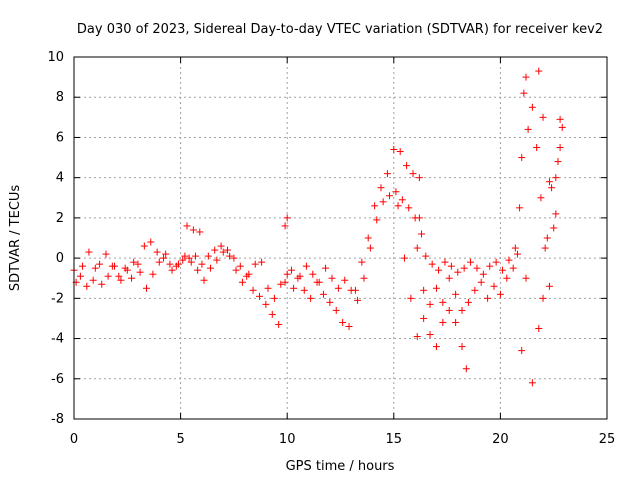  What do you see at coordinates (57, 379) in the screenshot?
I see `y-tick-label: -6` at bounding box center [57, 379].